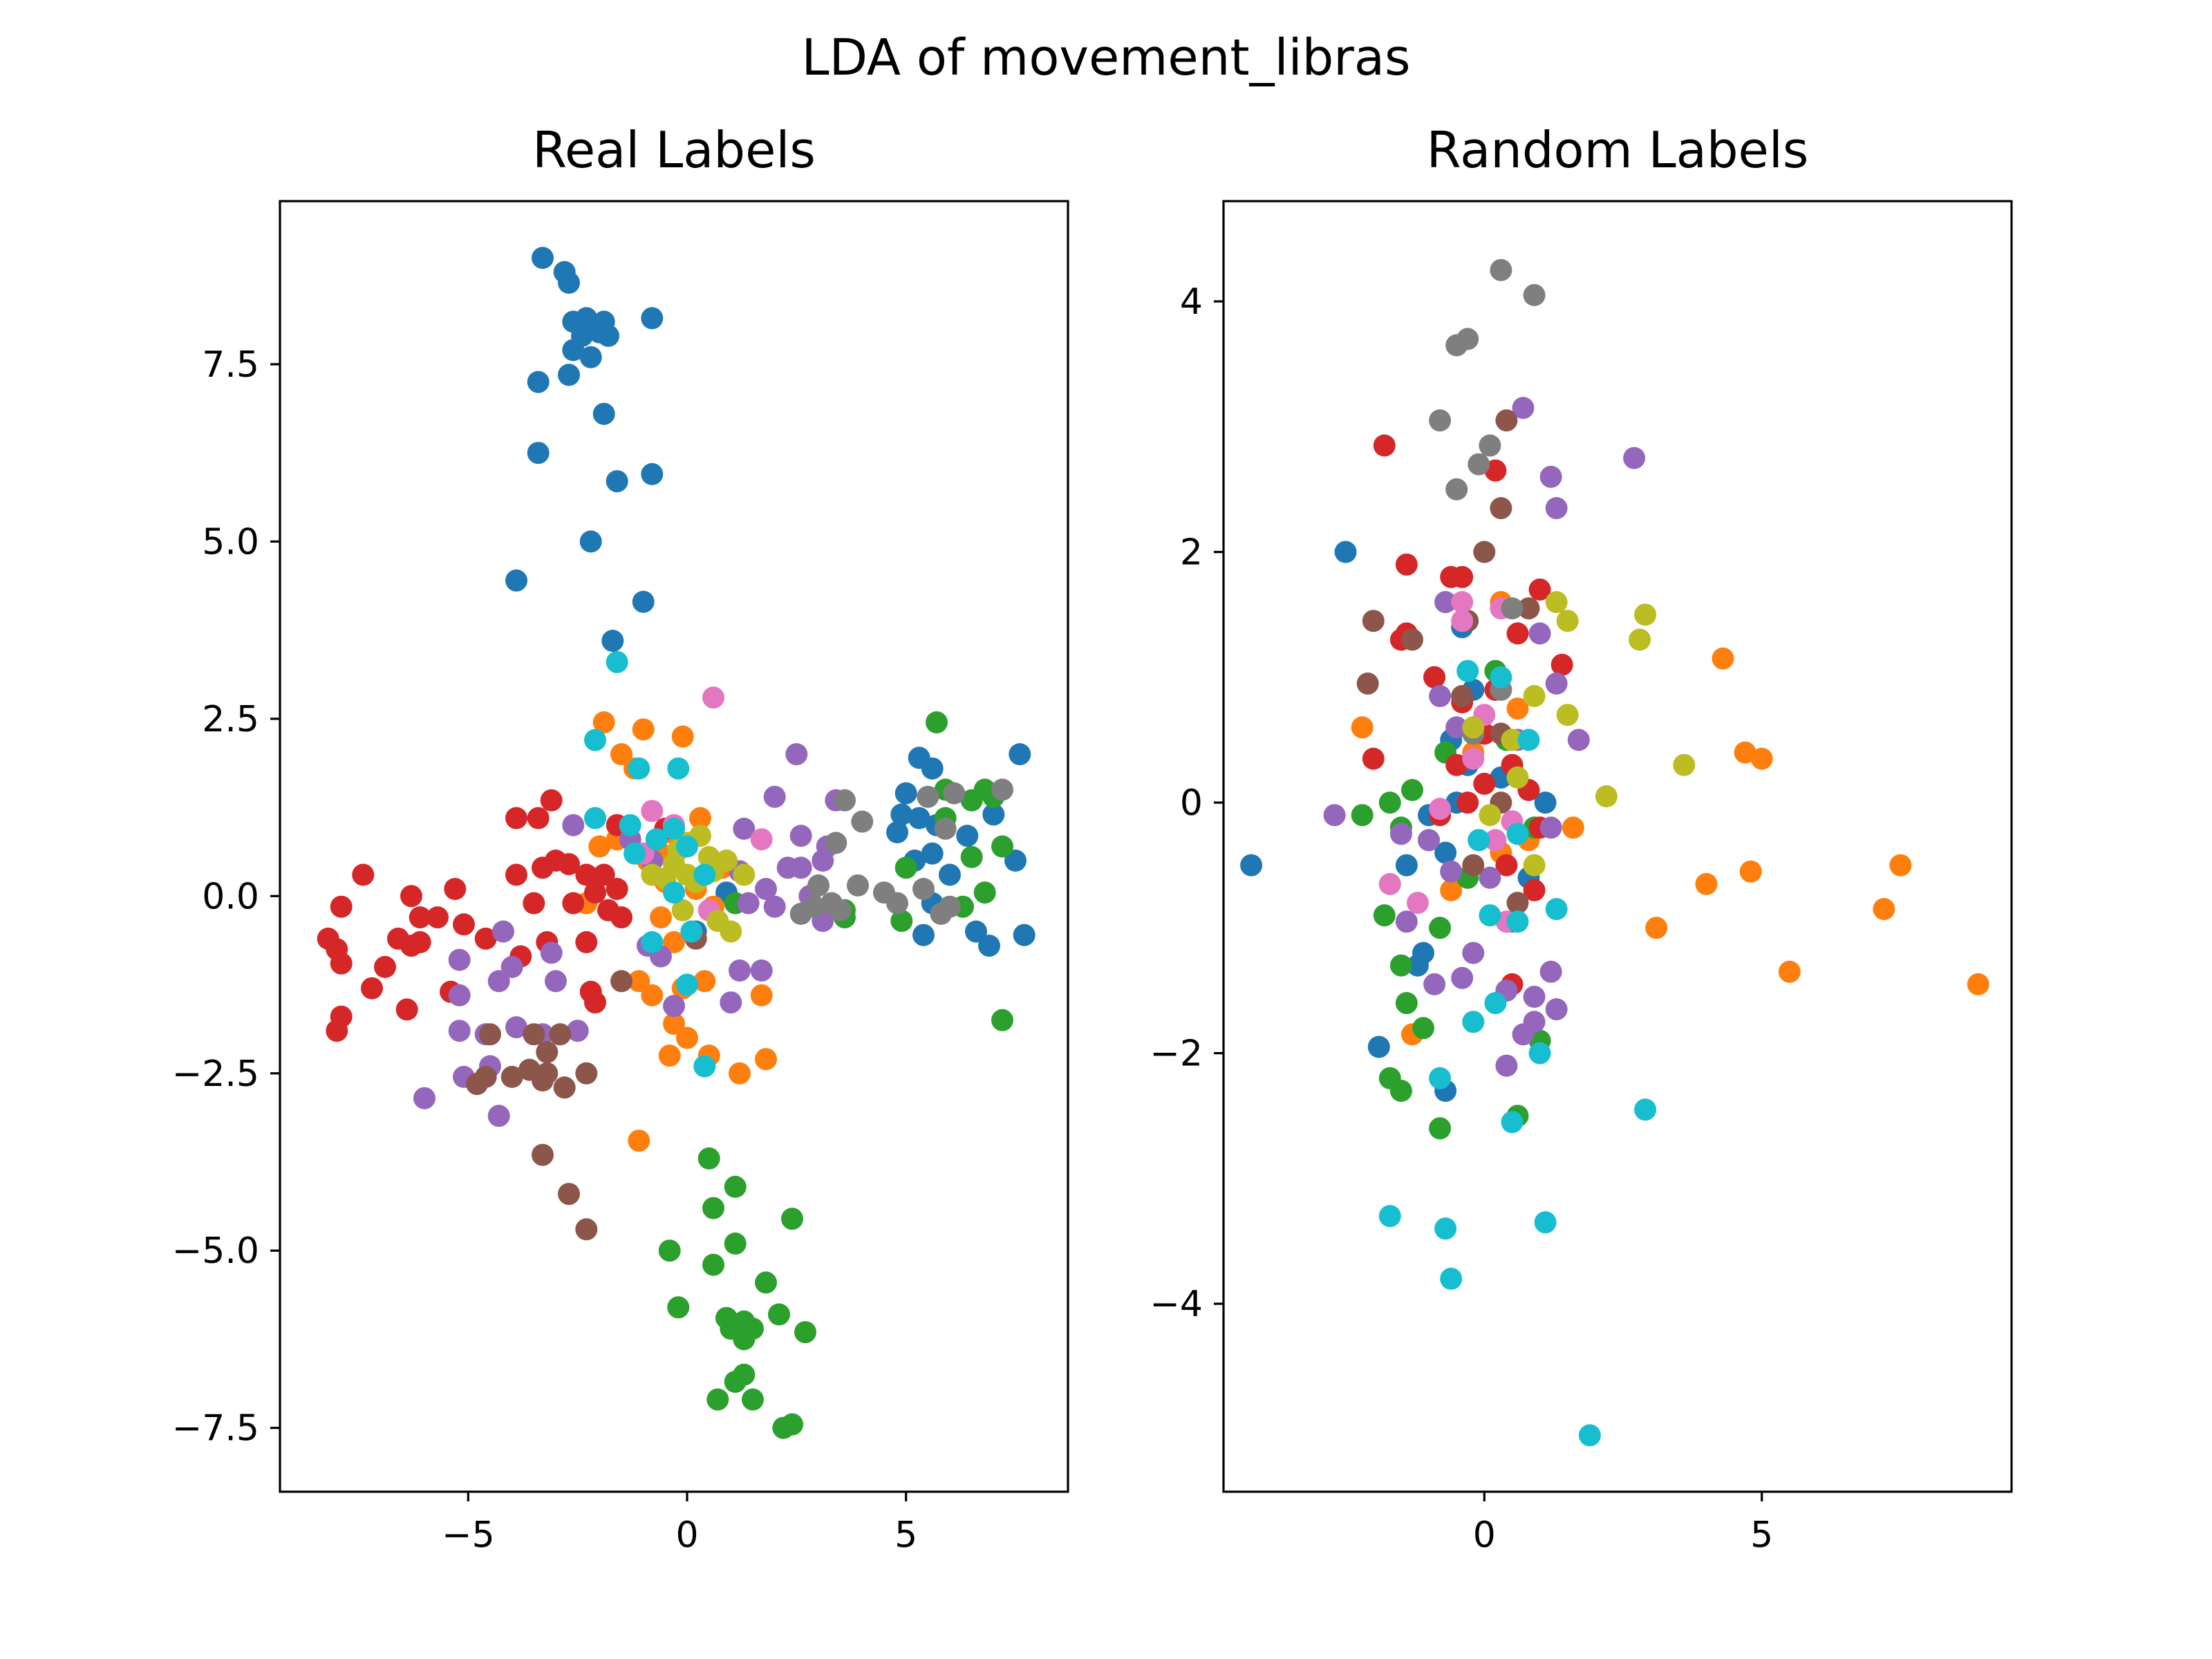  What do you see at coordinates (231, 719) in the screenshot?
I see `y-tick-label: 2.5` at bounding box center [231, 719].